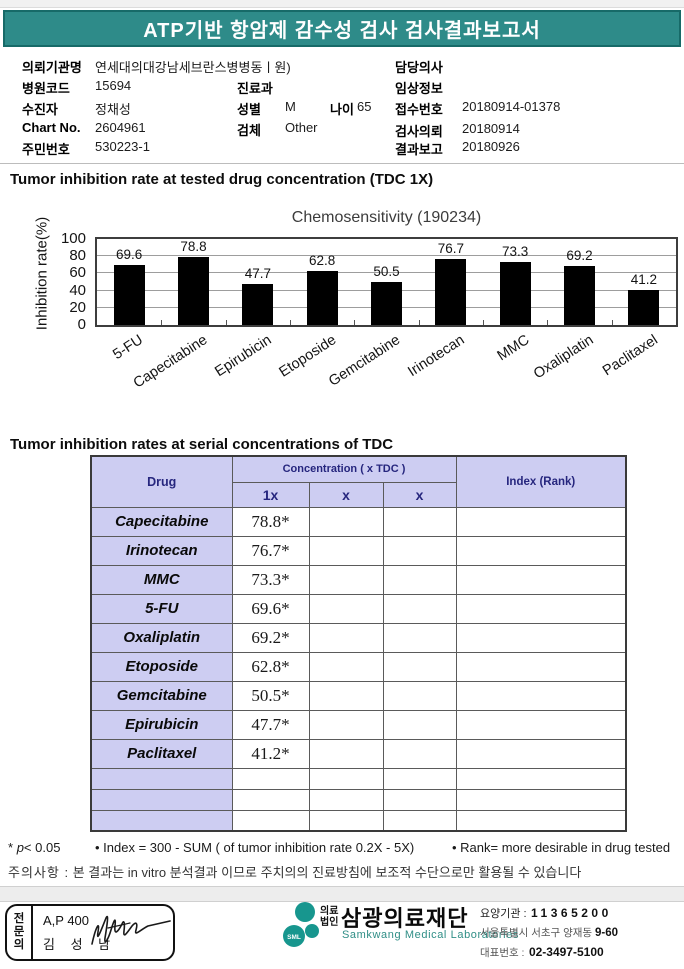  I want to click on table-row: MMC 73.3*, so click(358, 579).